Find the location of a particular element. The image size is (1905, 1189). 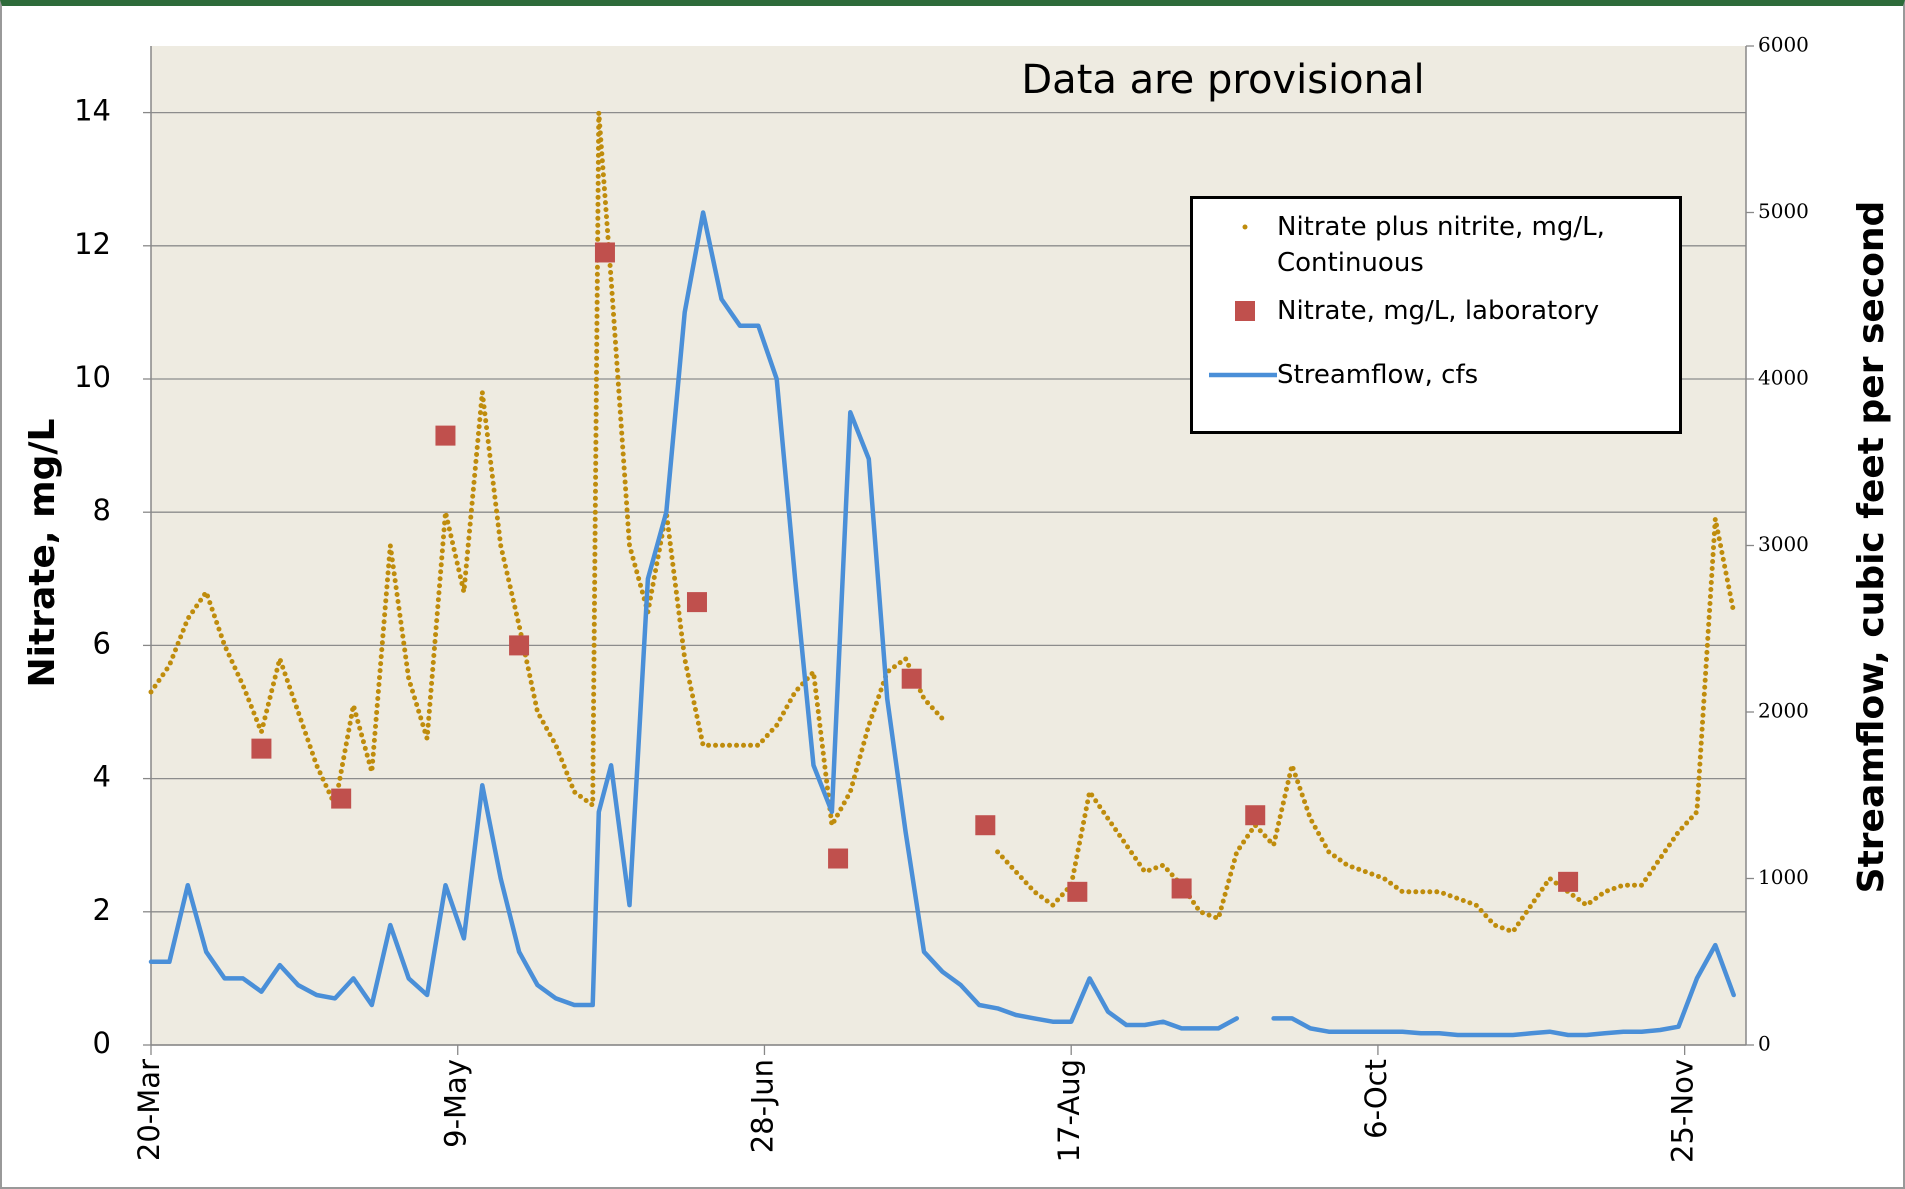

y-tick-label: 0 is located at coordinates (102, 1043).